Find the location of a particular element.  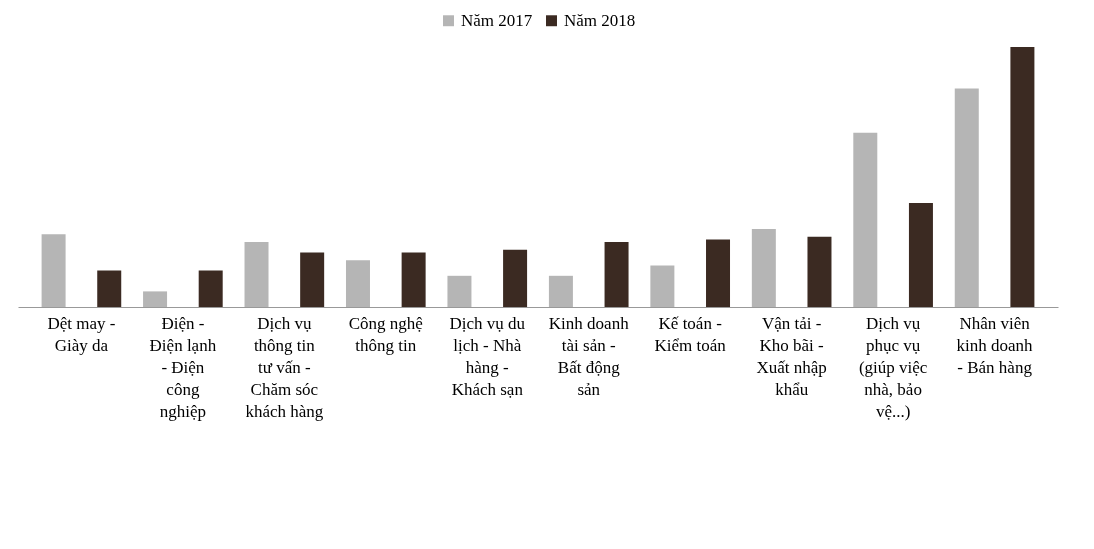

x-tick-label: Điện - Điện lạnh - Điện công nghiệp is located at coordinates (183, 367).